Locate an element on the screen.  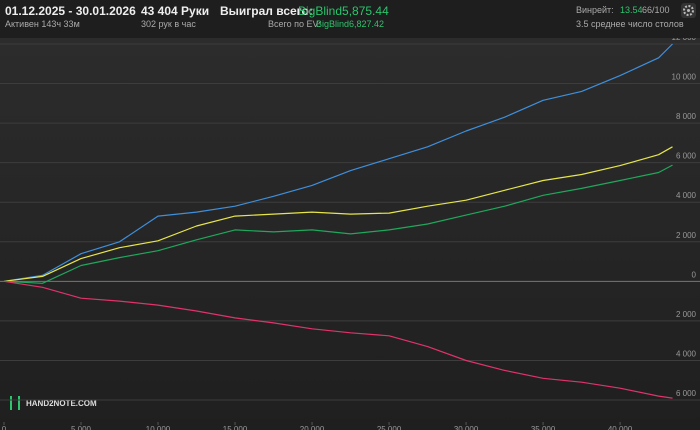
hands-per-hour: 302 рук в час is located at coordinates (168, 24).